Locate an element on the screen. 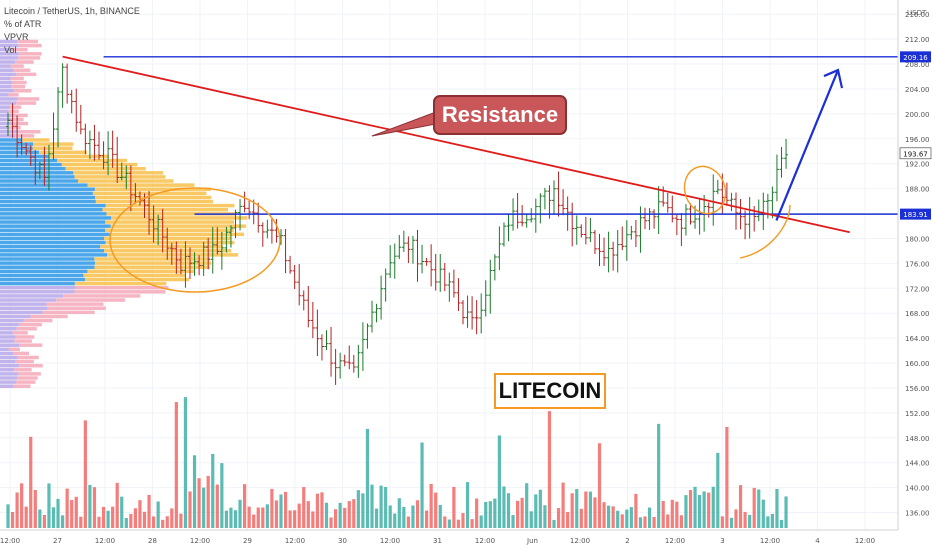  price-axis-bg is located at coordinates (915, 275).